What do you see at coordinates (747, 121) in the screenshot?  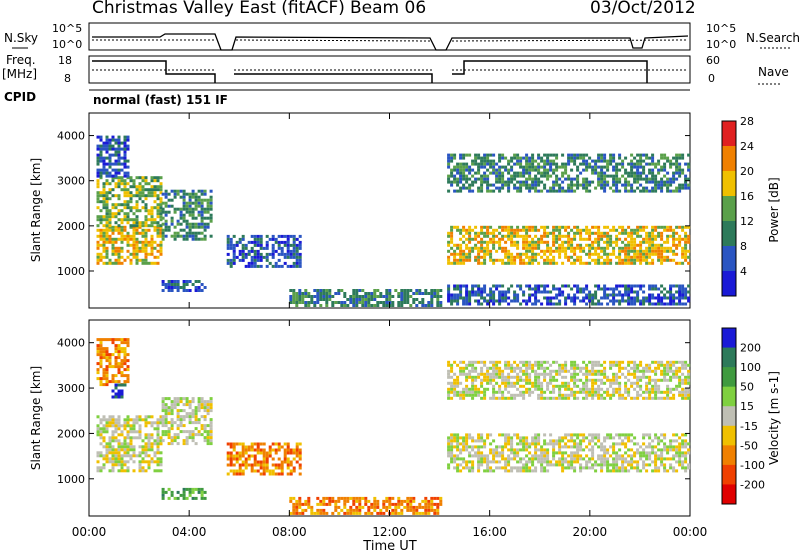 I see `colorbar-tick-label: 28` at bounding box center [747, 121].